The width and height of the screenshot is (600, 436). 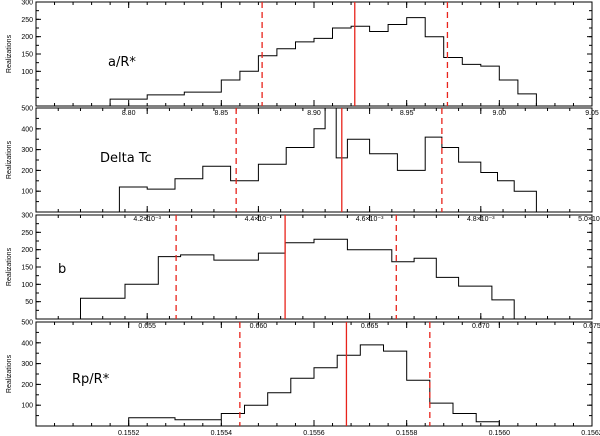 What do you see at coordinates (222, 433) in the screenshot?
I see `x-tick-label-3-1: 0.1554` at bounding box center [222, 433].